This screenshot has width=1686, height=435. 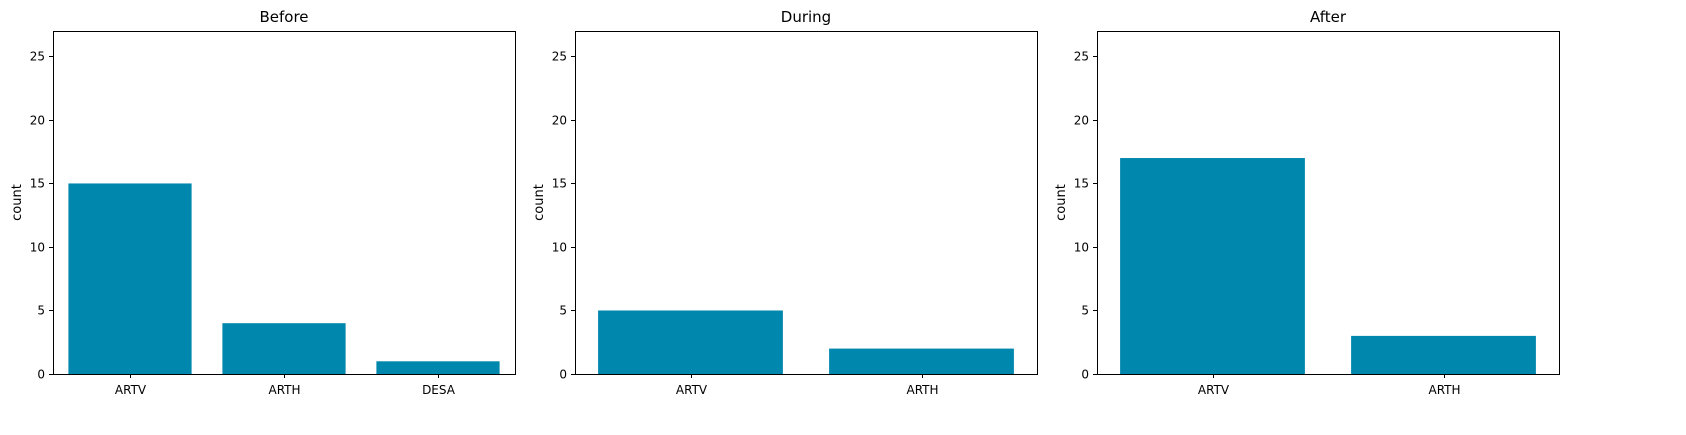 I want to click on chart-title: Before, so click(x=283, y=17).